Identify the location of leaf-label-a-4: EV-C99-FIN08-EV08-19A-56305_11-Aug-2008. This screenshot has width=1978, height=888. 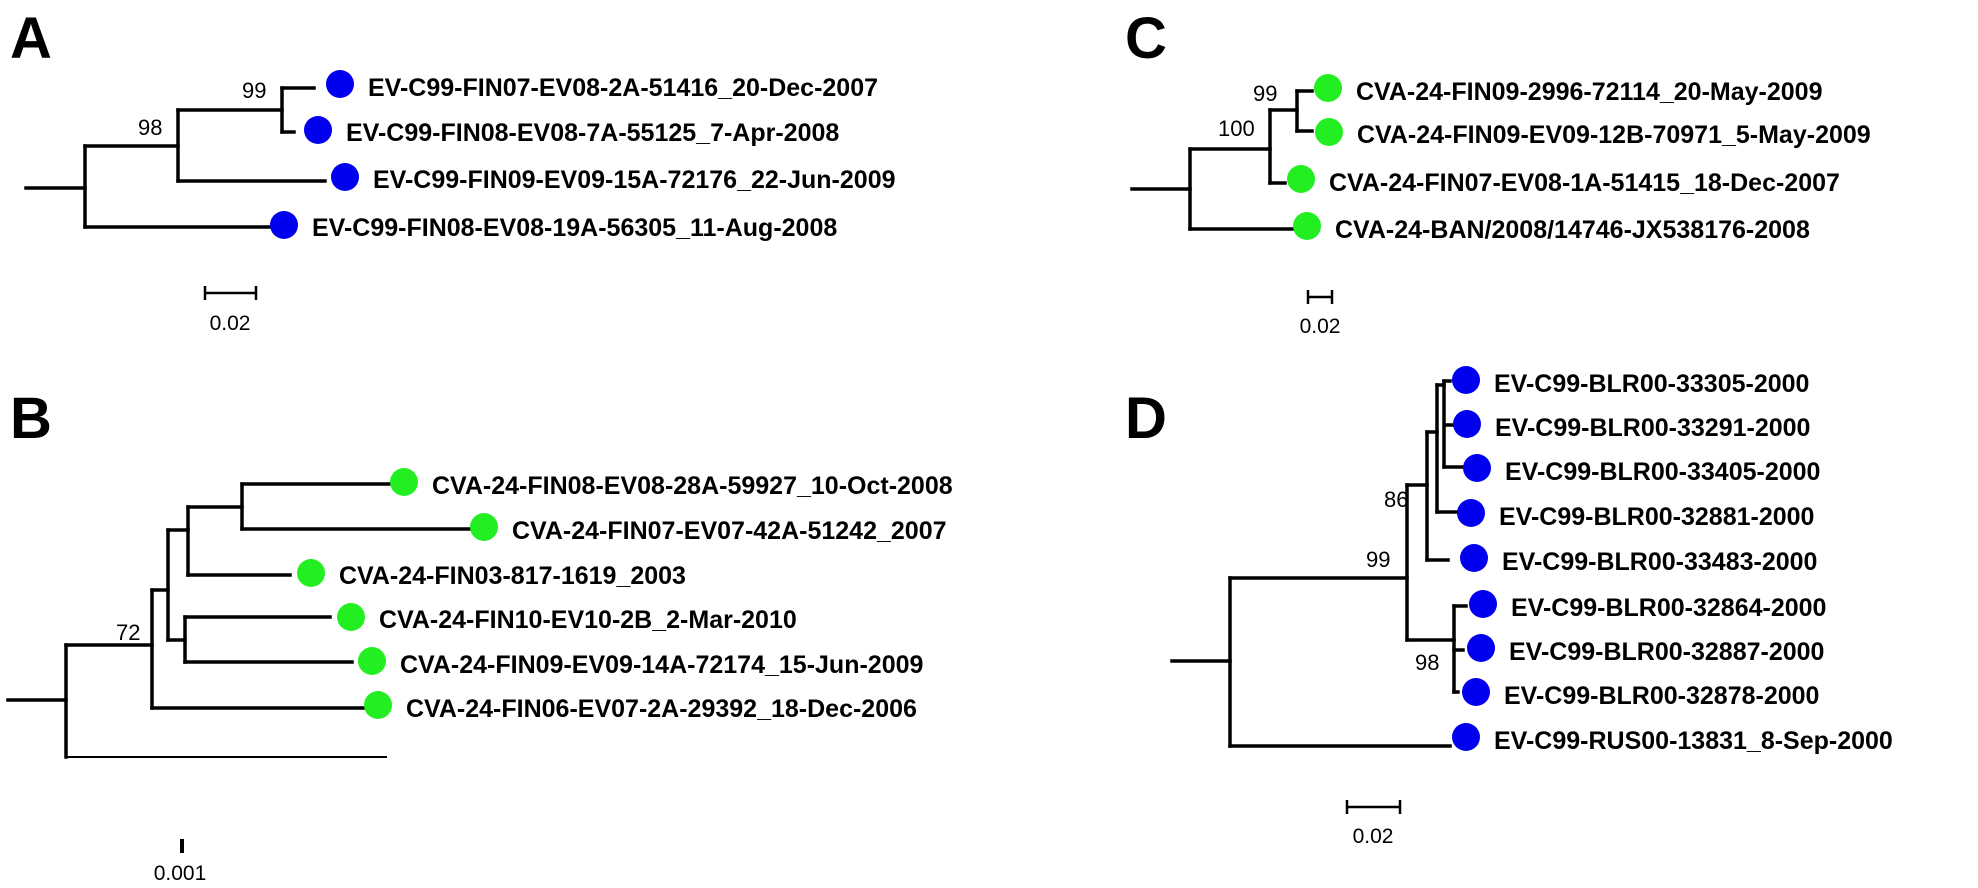
(574, 228).